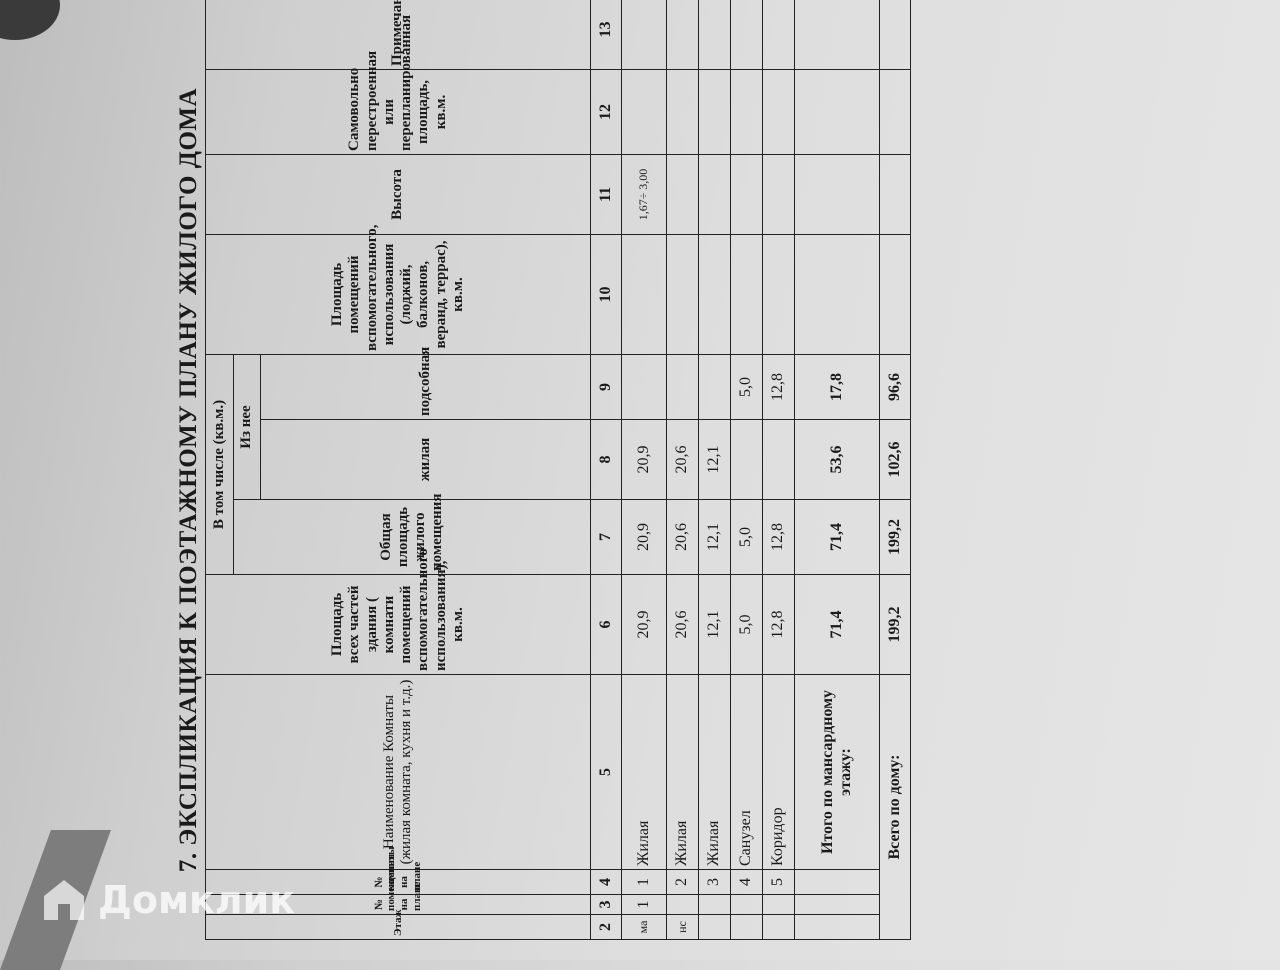 The width and height of the screenshot is (1280, 970). What do you see at coordinates (682, 882) in the screenshot?
I see `cell-room: 2` at bounding box center [682, 882].